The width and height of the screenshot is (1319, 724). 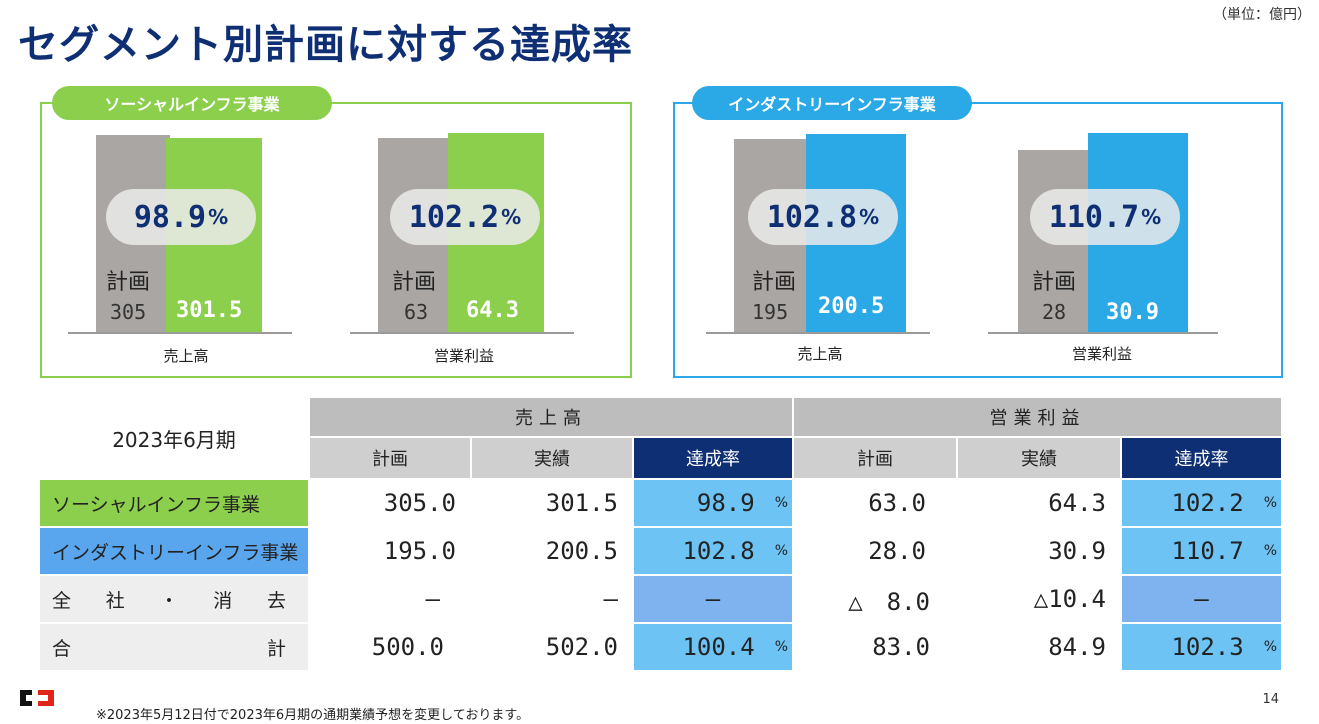 I want to click on col-profit-plan: 計画, so click(x=875, y=458).